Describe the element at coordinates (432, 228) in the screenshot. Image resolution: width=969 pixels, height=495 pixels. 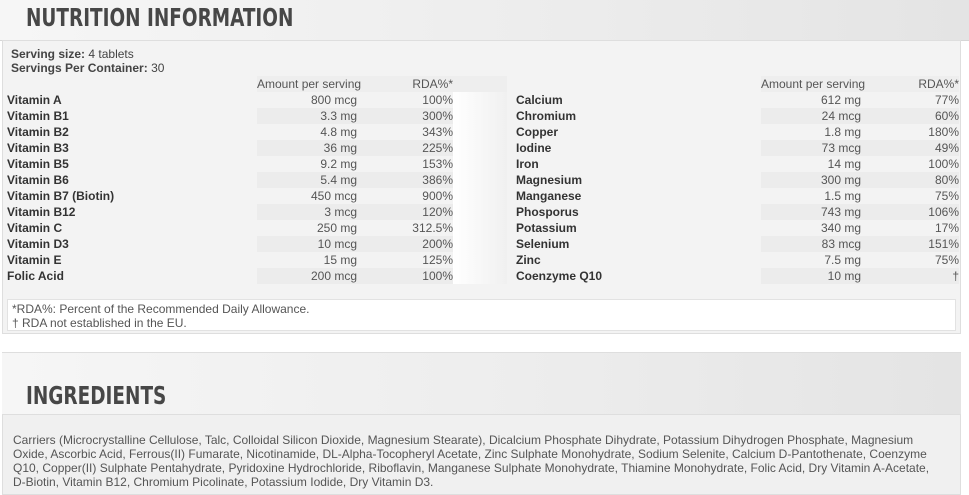
I see `nutrient-rda: 312.5%` at that location.